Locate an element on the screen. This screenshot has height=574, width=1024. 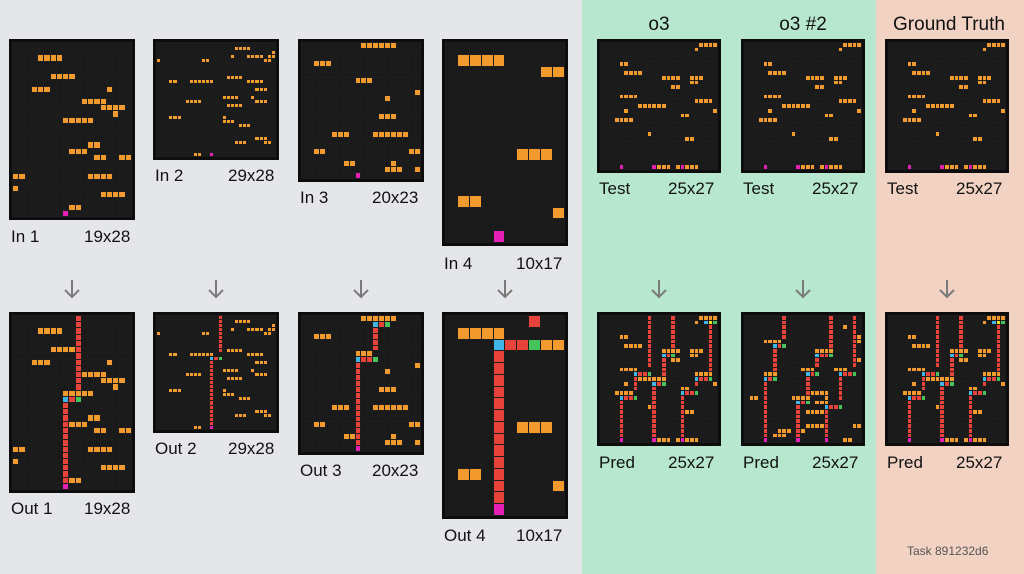
ground-truth-pred-grid is located at coordinates (947, 379).